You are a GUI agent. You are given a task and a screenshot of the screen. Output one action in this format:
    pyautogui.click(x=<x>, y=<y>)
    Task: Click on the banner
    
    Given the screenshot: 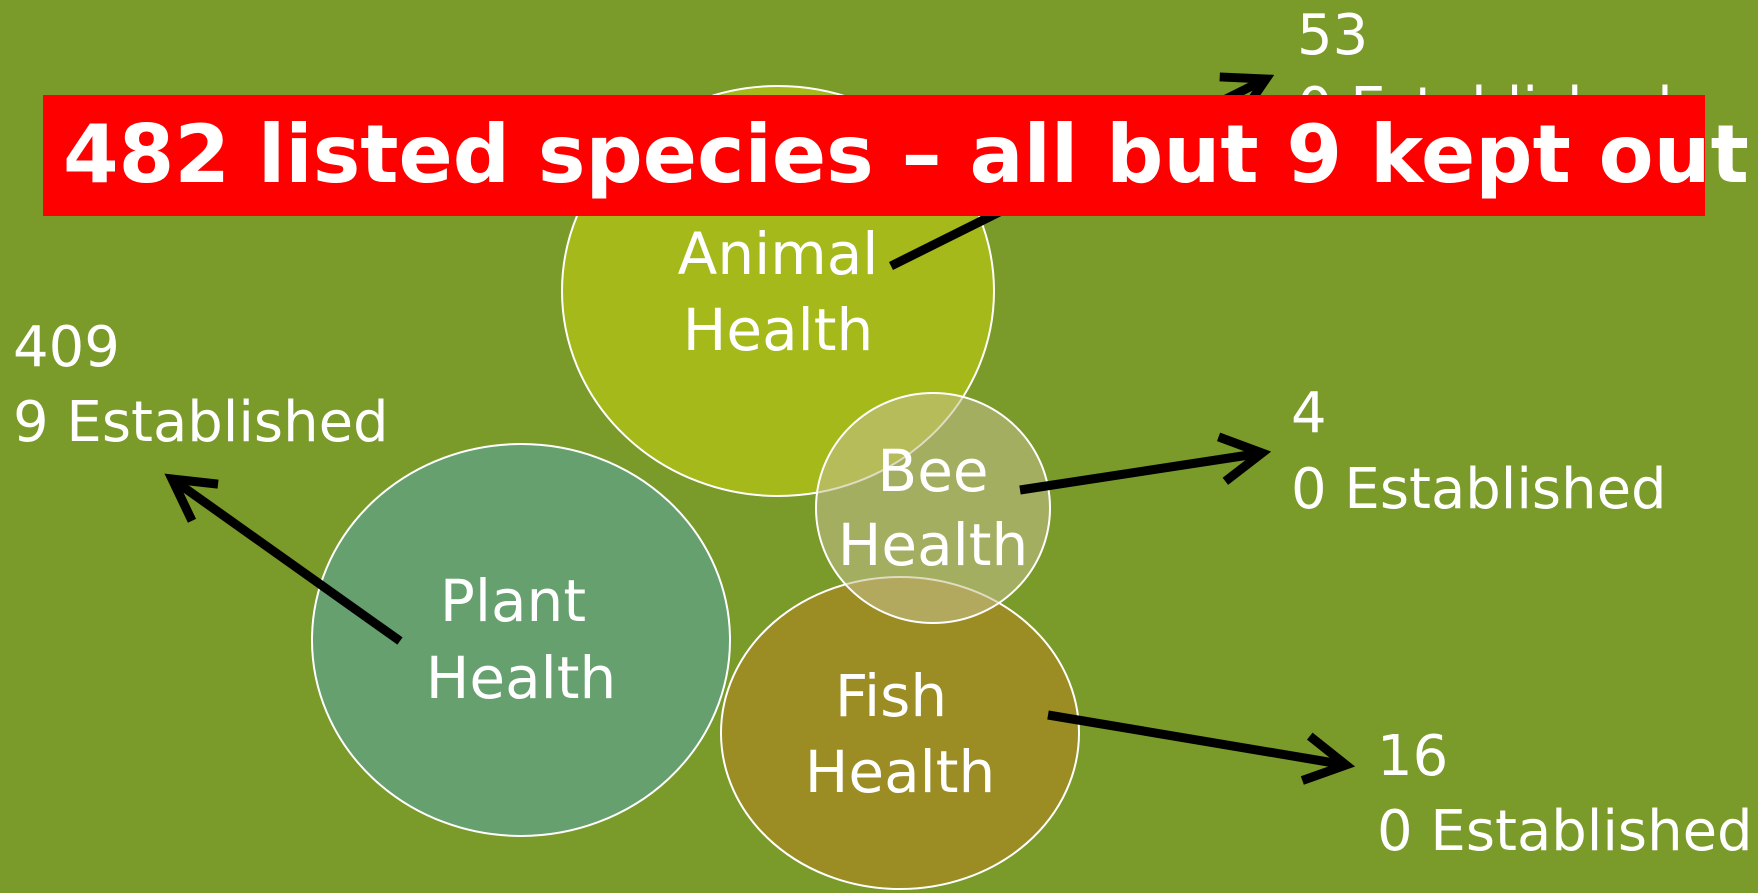 What is the action you would take?
    pyautogui.click(x=874, y=155)
    